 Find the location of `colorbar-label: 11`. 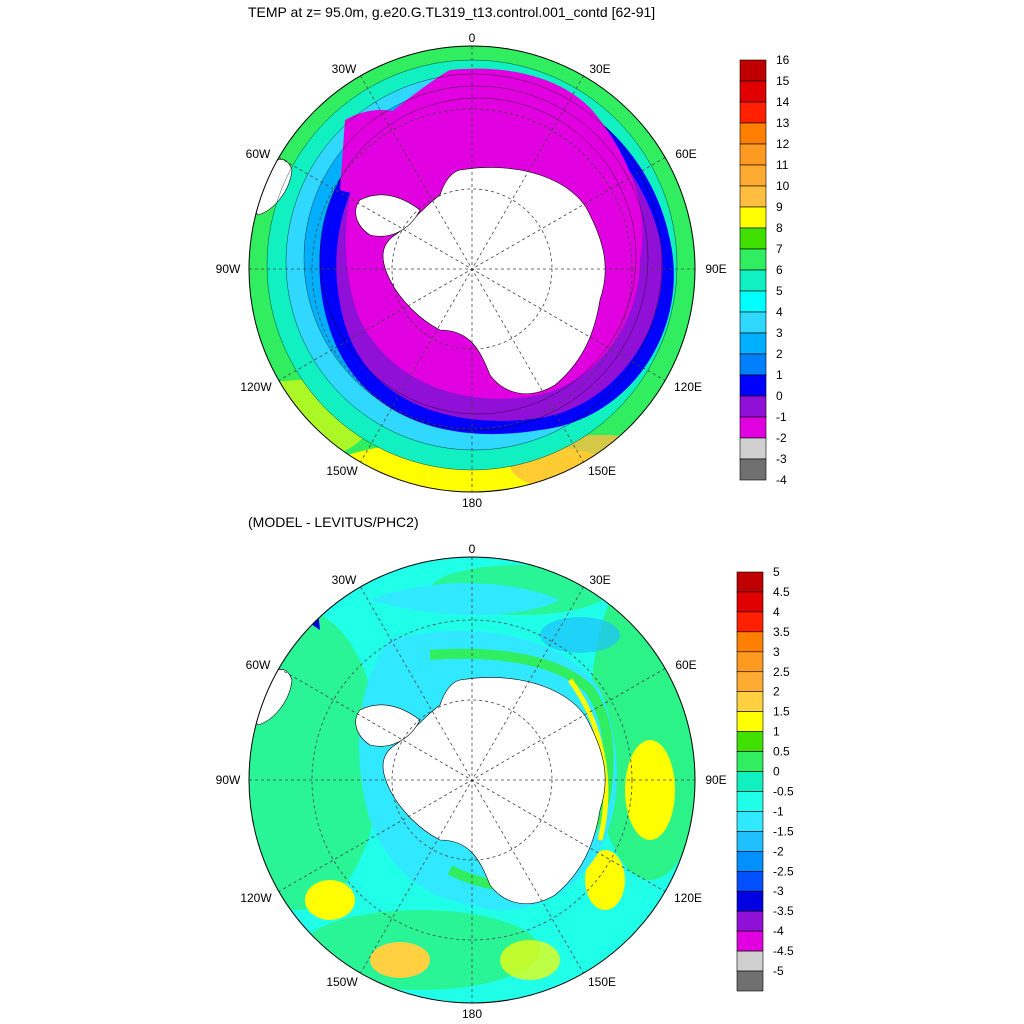

colorbar-label: 11 is located at coordinates (782, 165).